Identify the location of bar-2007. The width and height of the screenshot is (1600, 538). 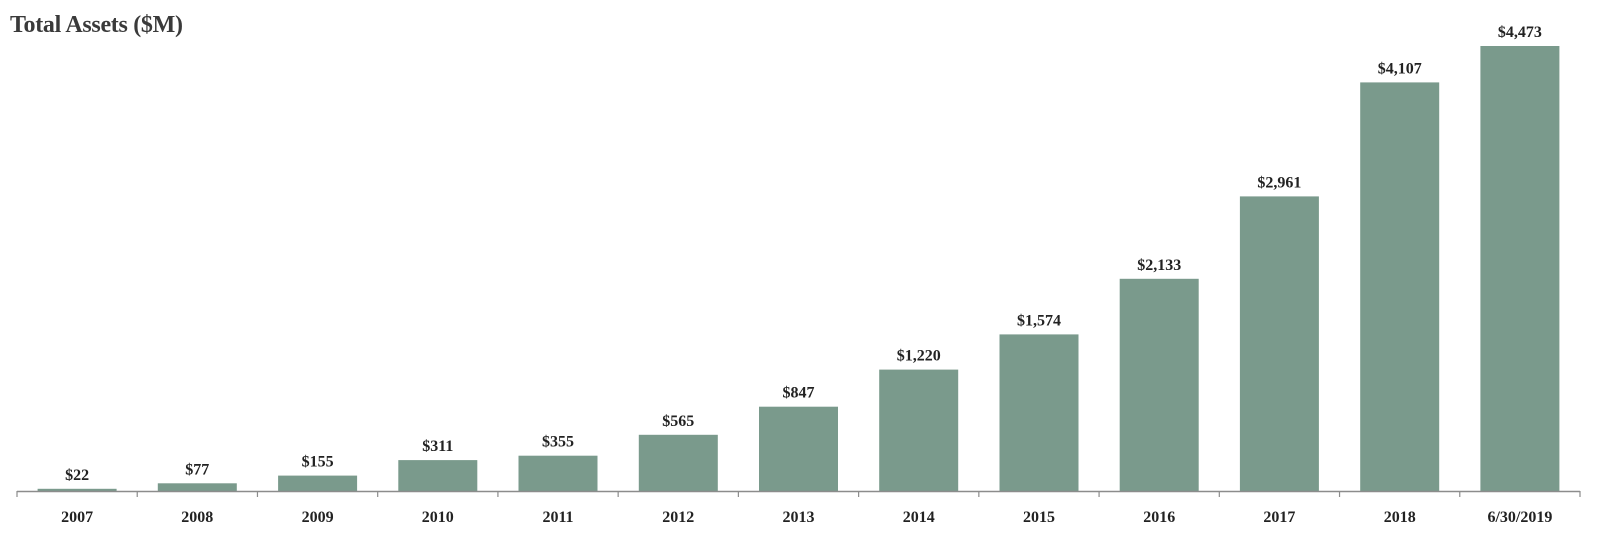
(77, 489).